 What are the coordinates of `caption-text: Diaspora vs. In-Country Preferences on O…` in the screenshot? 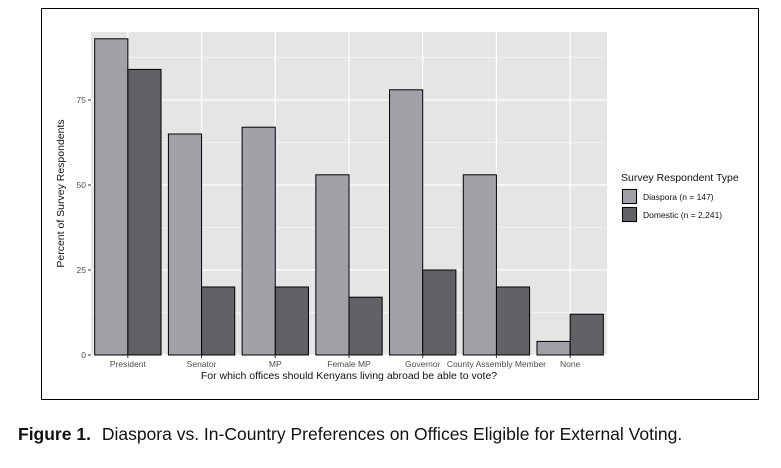 It's located at (392, 434).